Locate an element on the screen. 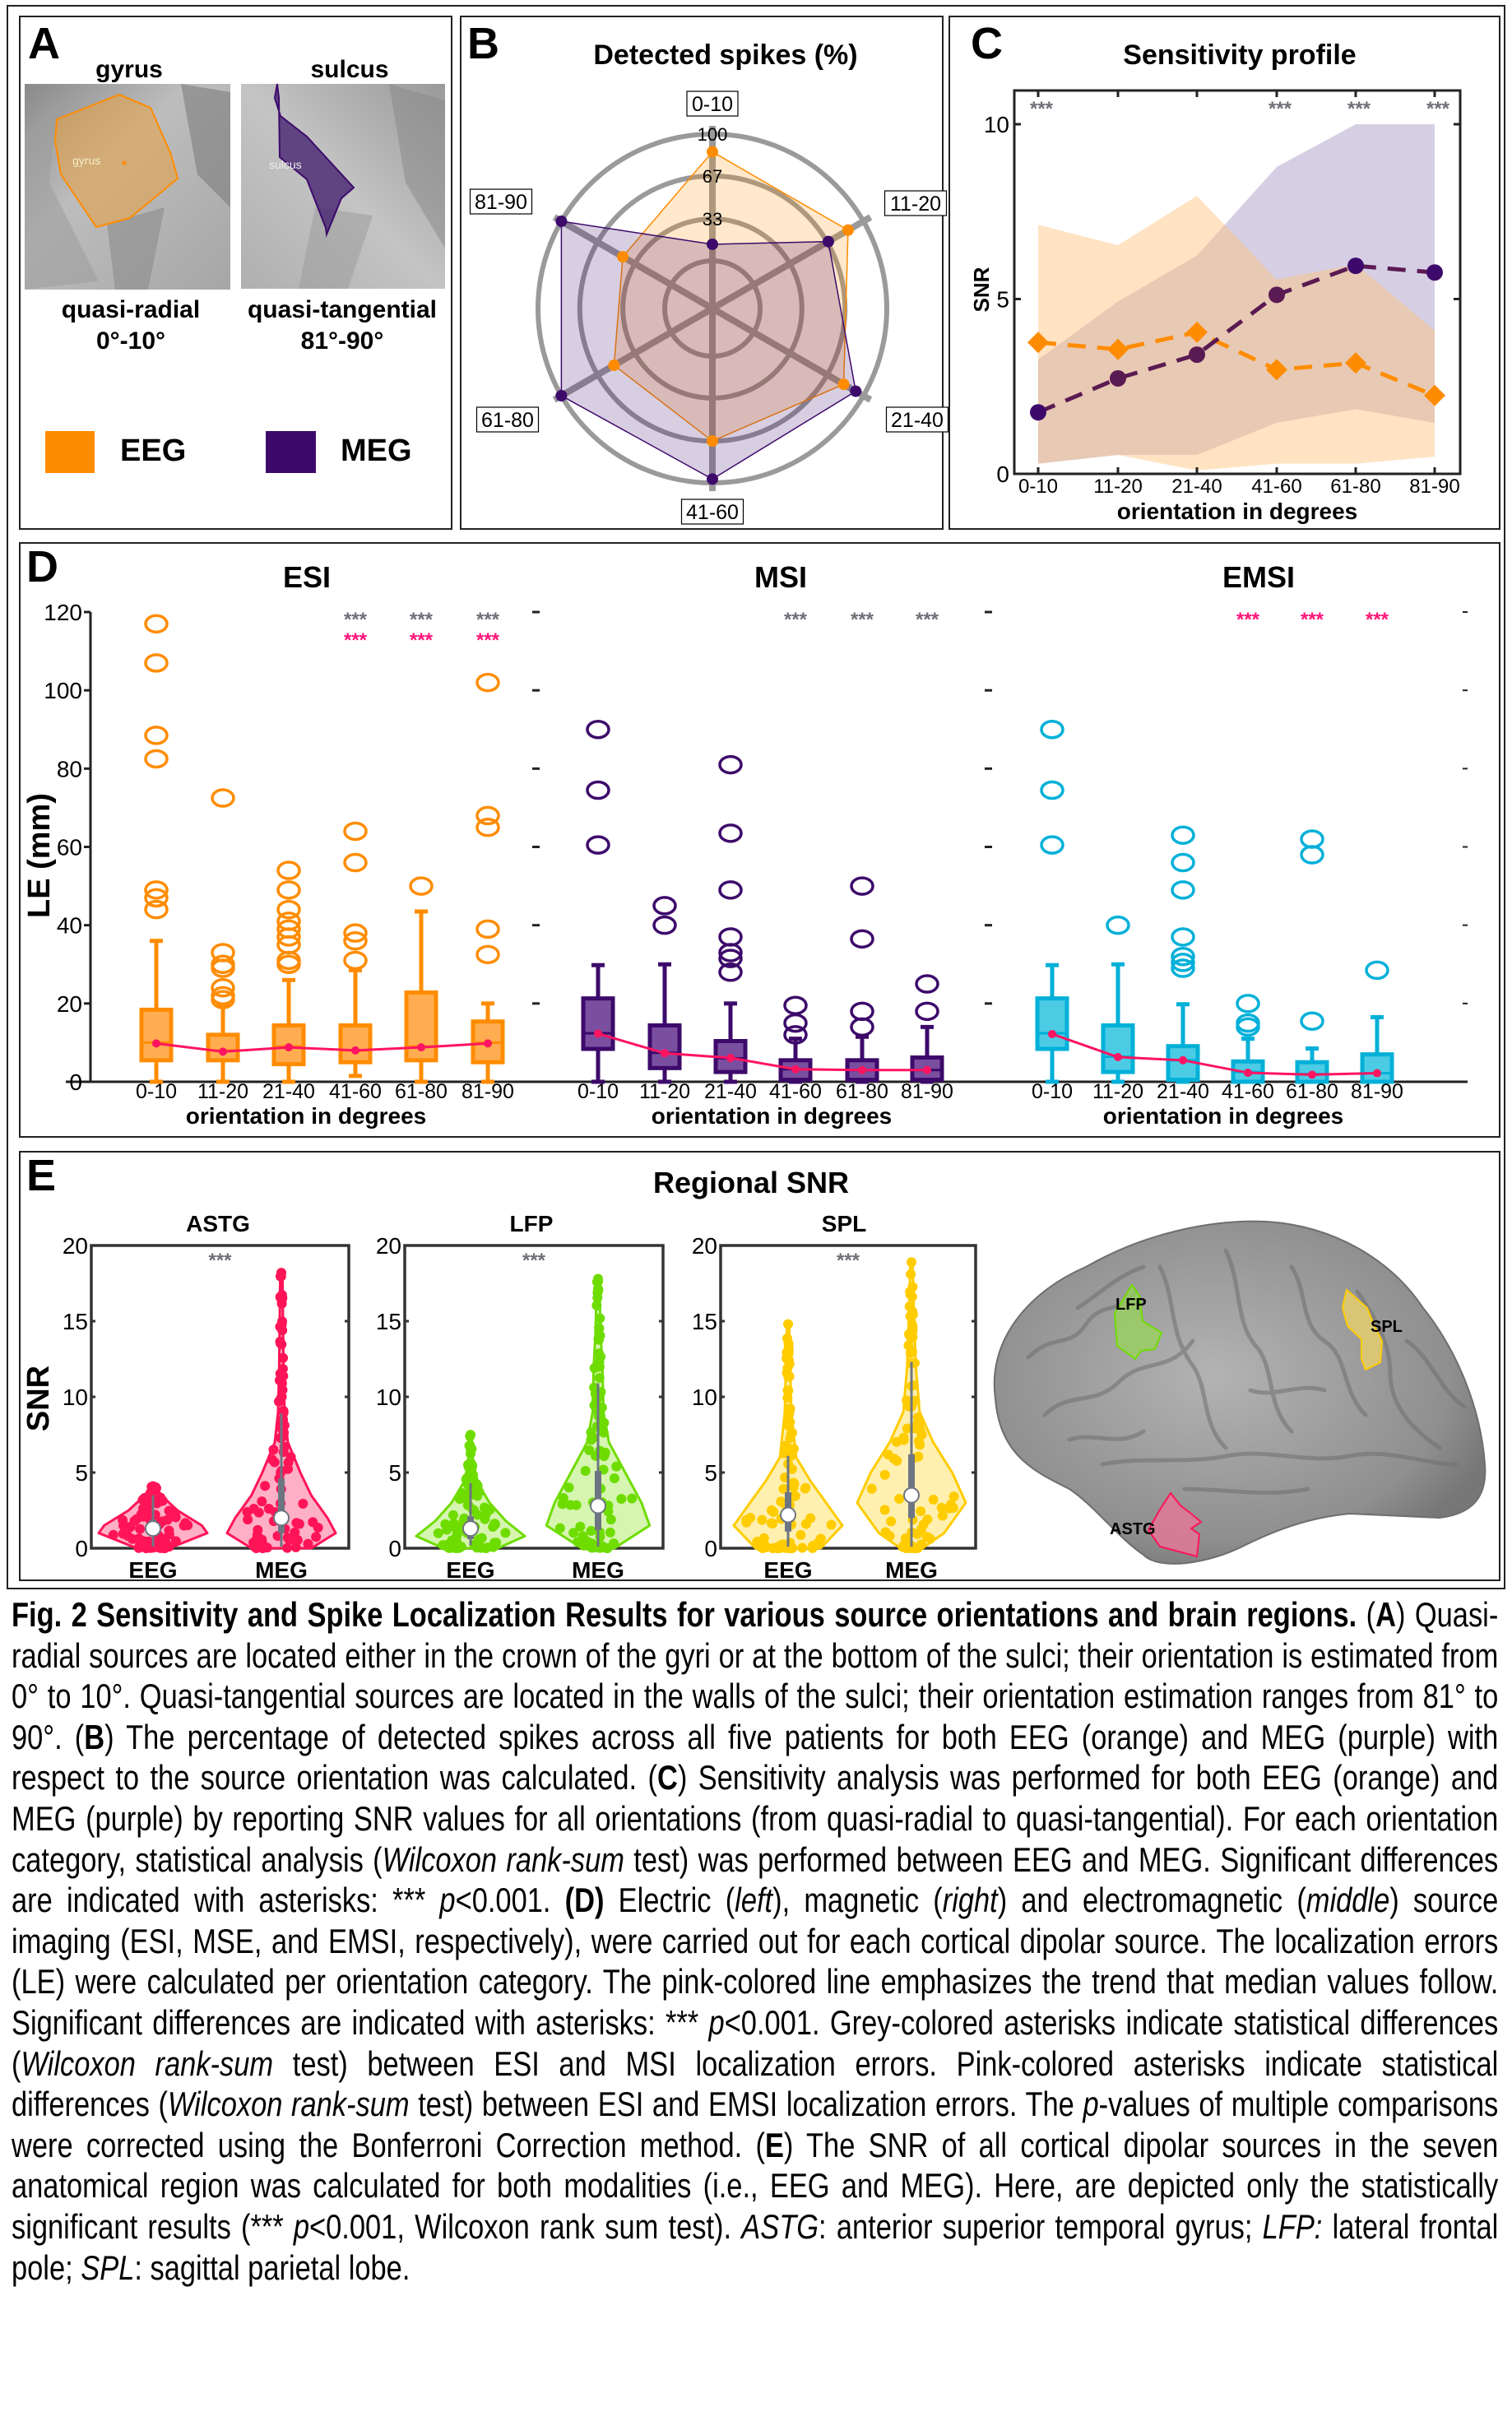 Image resolution: width=1512 pixels, height=2412 pixels. y-tick-label: 100 is located at coordinates (63, 690).